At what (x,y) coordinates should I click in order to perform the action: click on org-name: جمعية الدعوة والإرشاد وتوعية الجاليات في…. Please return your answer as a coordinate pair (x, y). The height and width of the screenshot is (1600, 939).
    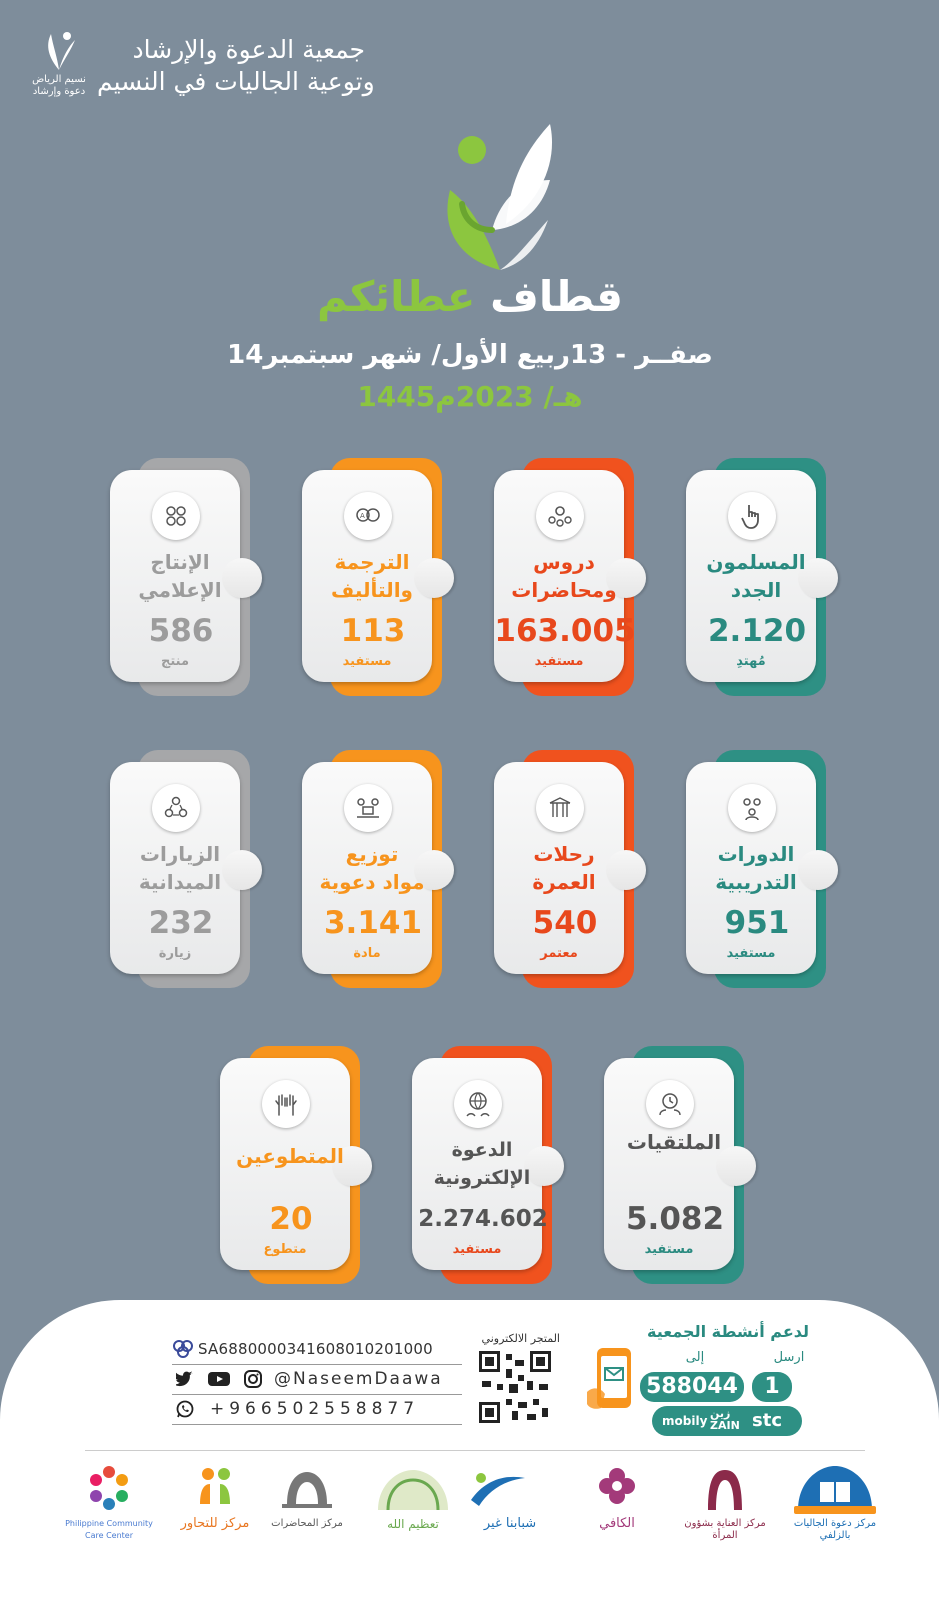
    Looking at the image, I should click on (236, 66).